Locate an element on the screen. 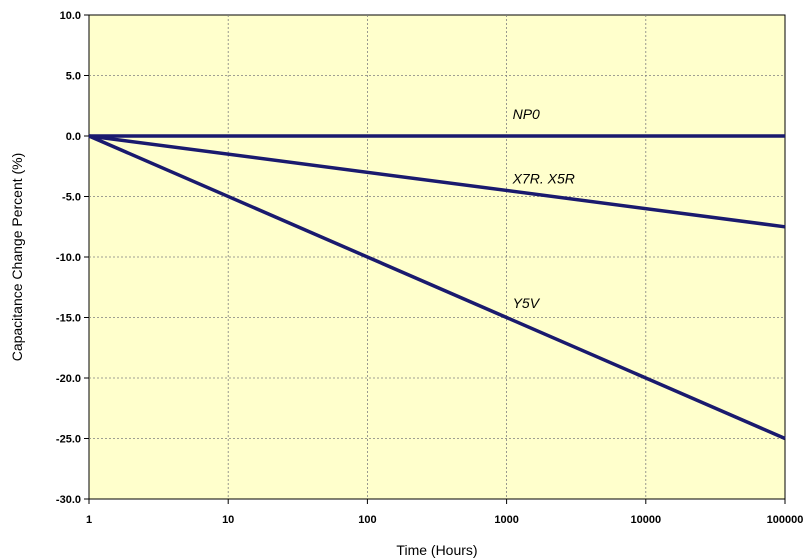 Image resolution: width=812 pixels, height=560 pixels. x-axis-title: Time (Hours) is located at coordinates (436, 550).